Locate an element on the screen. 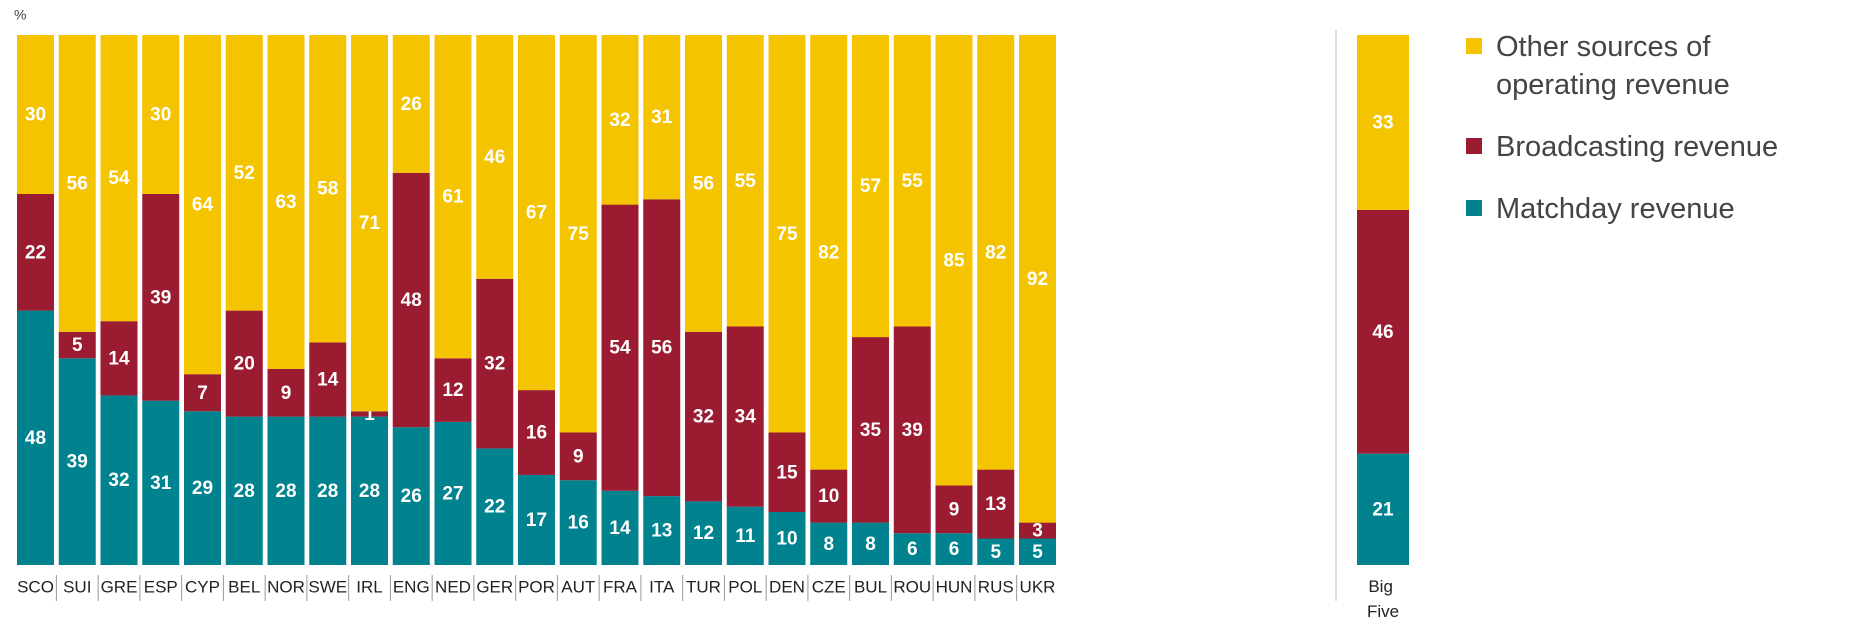  x-tick-label: GRE is located at coordinates (119, 586).